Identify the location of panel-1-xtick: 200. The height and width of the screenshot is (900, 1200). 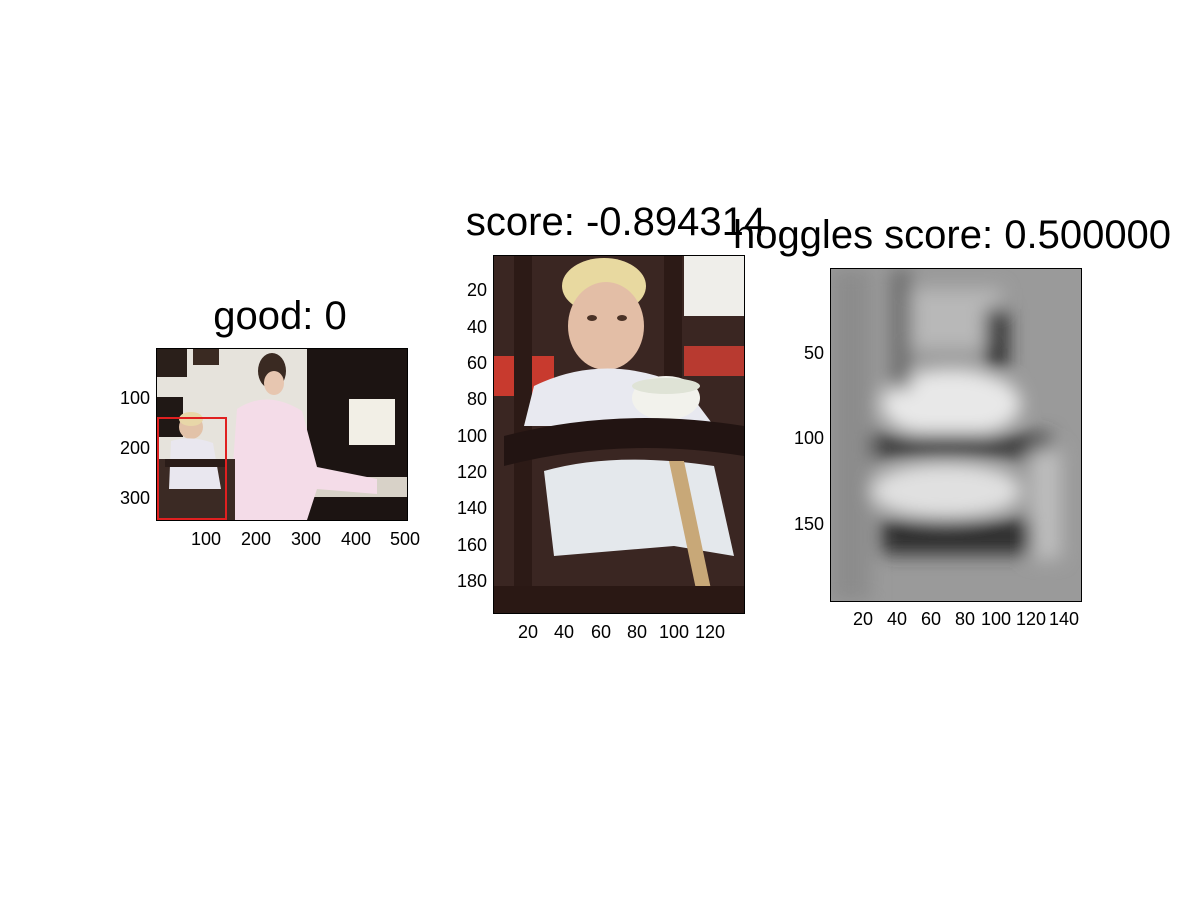
(256, 539).